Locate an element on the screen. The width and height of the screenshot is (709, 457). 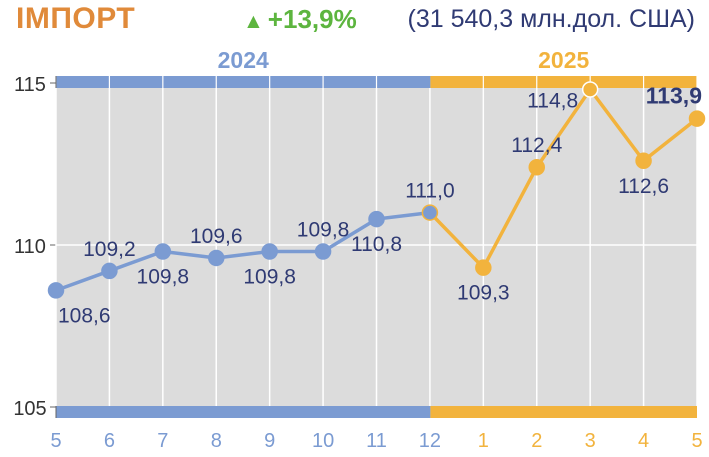
year-label-2024: 2024 is located at coordinates (243, 60).